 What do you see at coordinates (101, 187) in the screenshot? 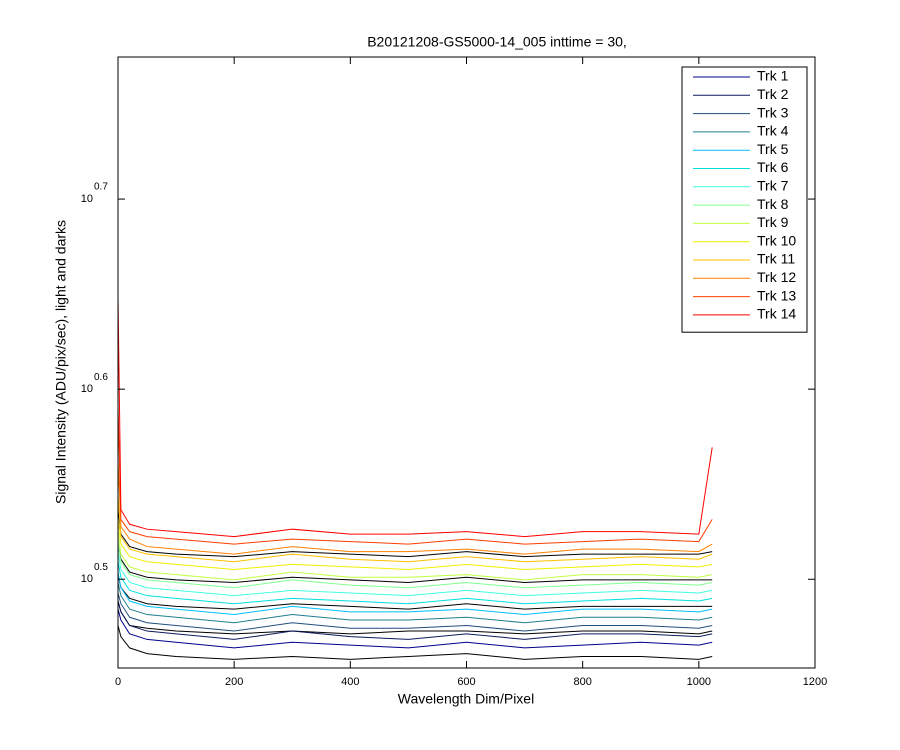
I see `y-tick-exponent: 0.7` at bounding box center [101, 187].